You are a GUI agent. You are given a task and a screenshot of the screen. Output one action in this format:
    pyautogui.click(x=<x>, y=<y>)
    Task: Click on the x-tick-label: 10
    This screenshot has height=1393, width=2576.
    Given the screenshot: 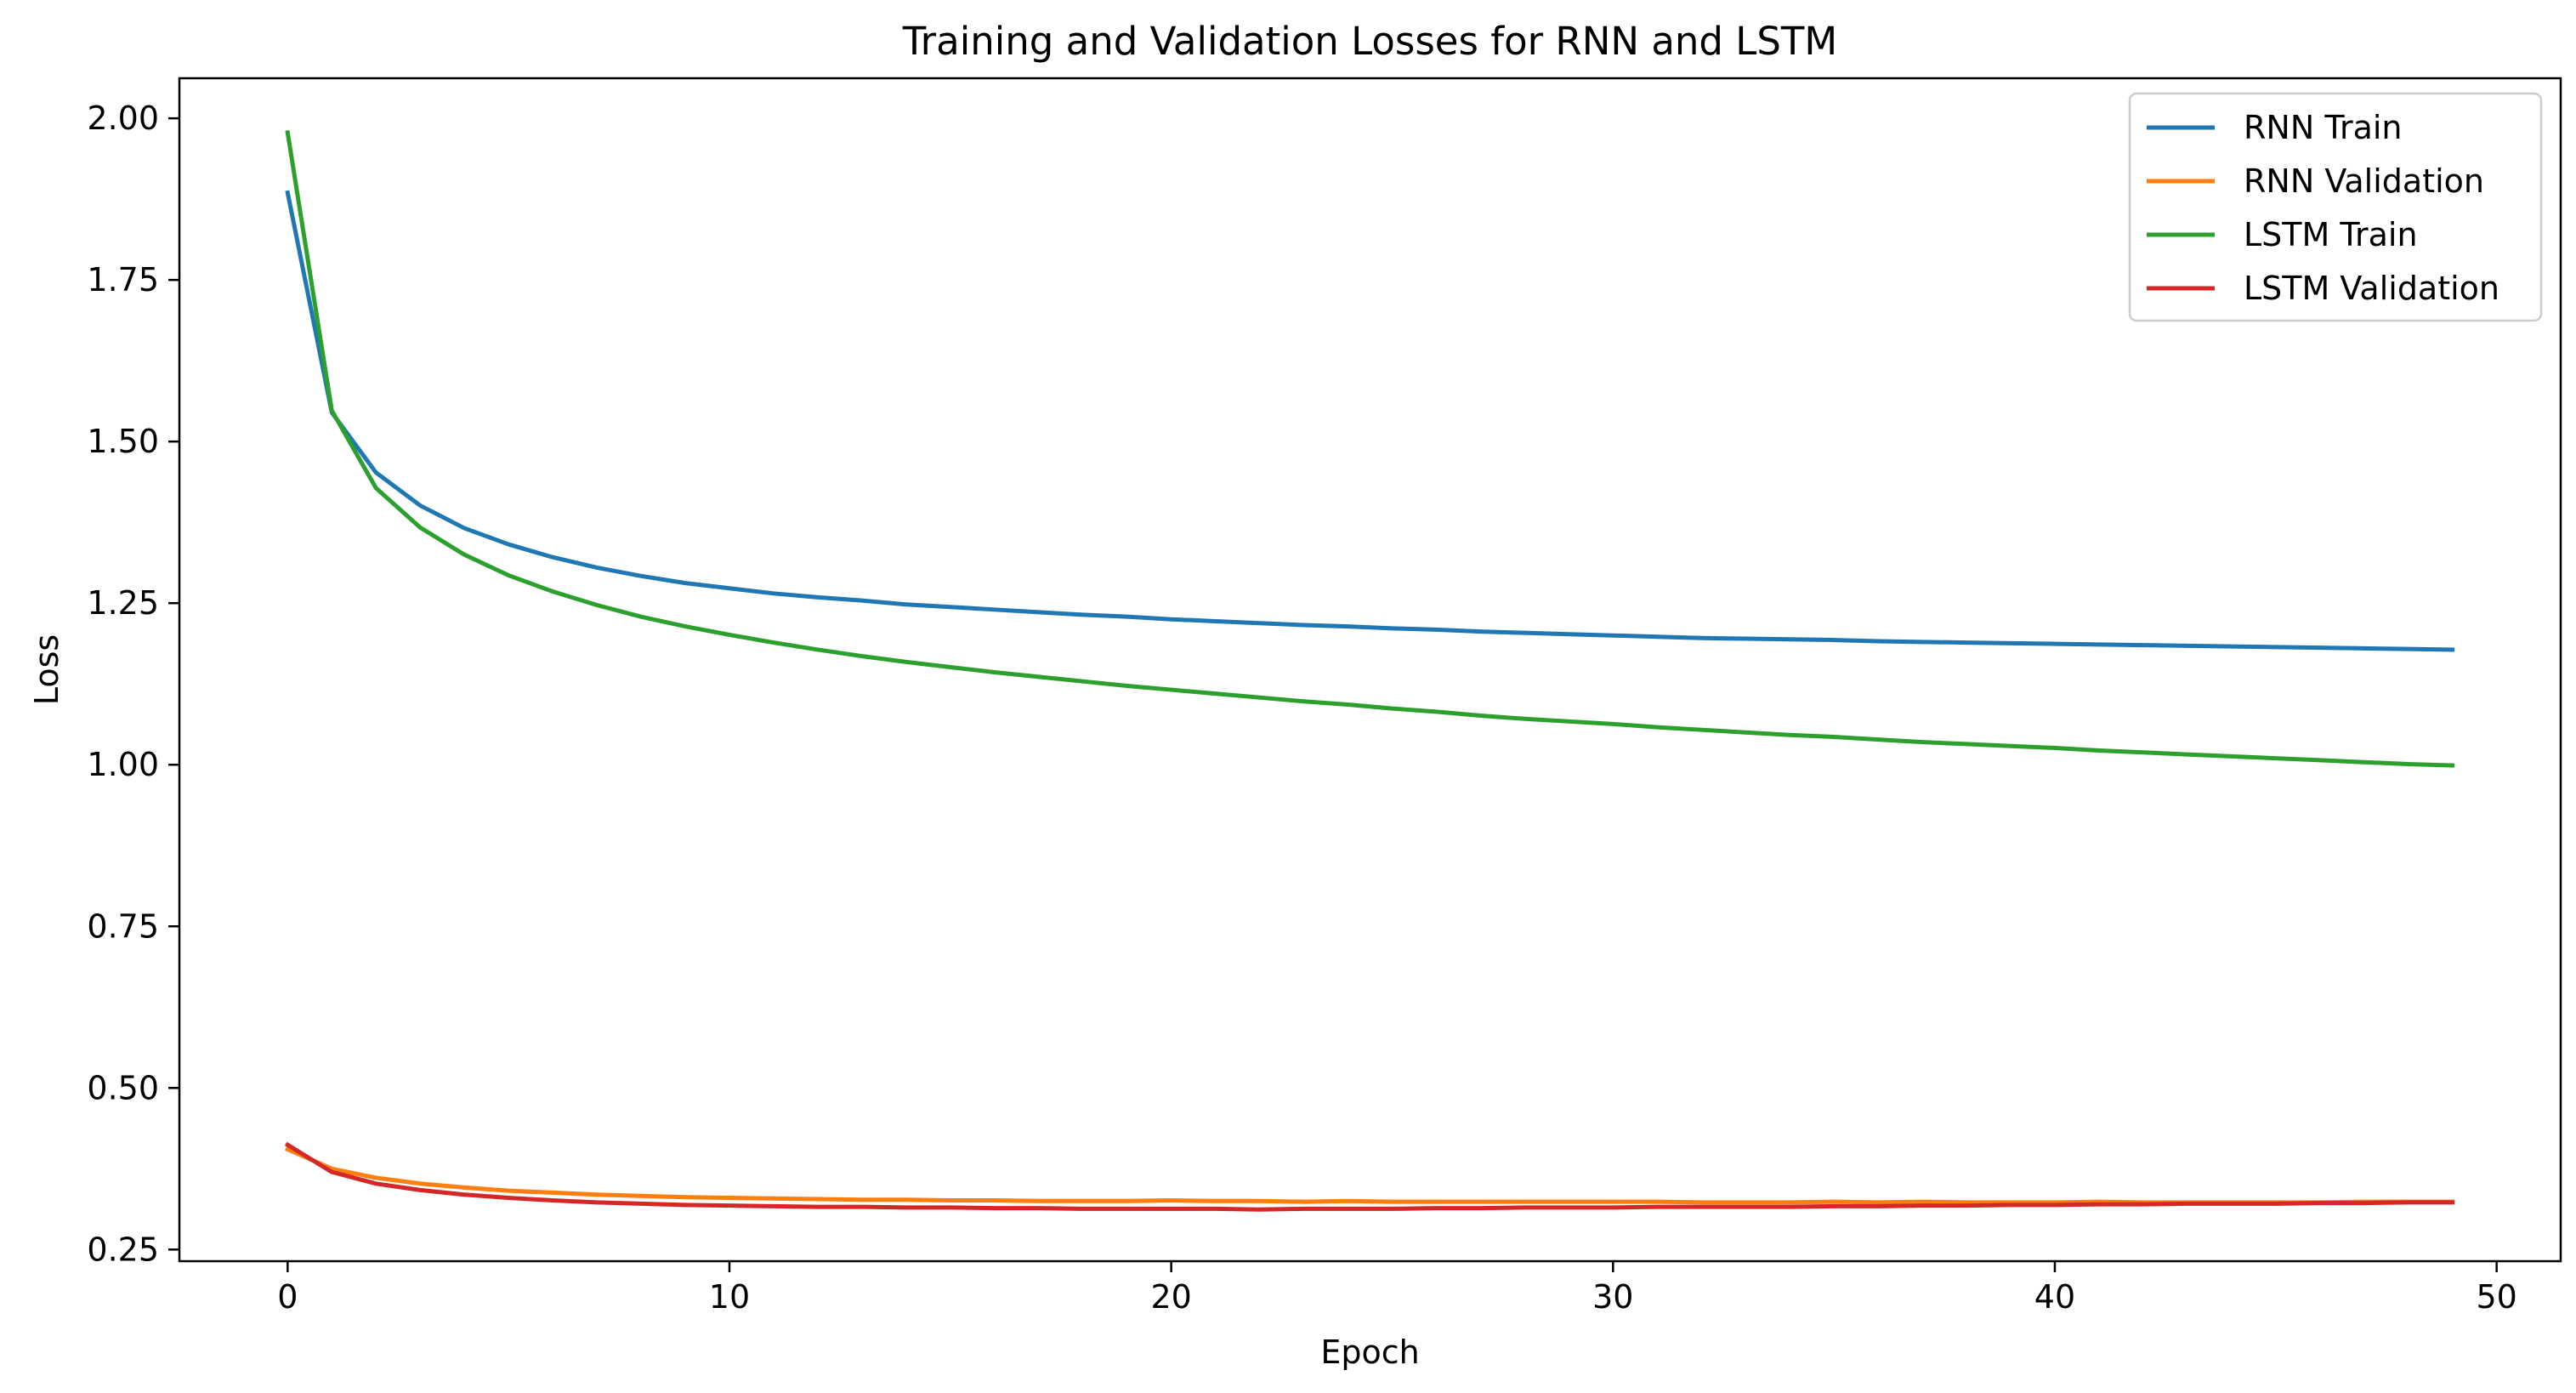 What is the action you would take?
    pyautogui.click(x=730, y=1297)
    